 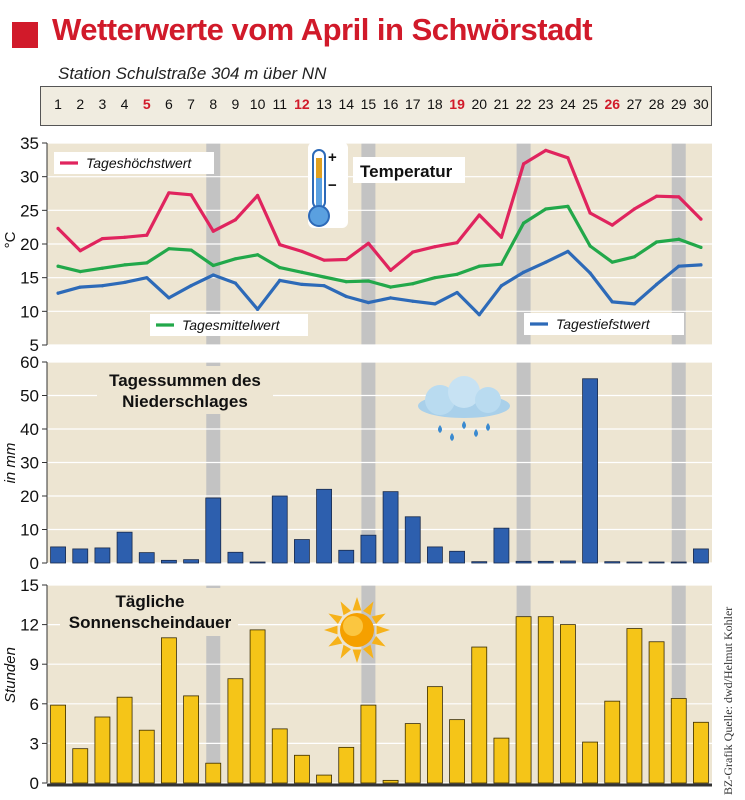 I want to click on day-number-16: 16, so click(x=390, y=104).